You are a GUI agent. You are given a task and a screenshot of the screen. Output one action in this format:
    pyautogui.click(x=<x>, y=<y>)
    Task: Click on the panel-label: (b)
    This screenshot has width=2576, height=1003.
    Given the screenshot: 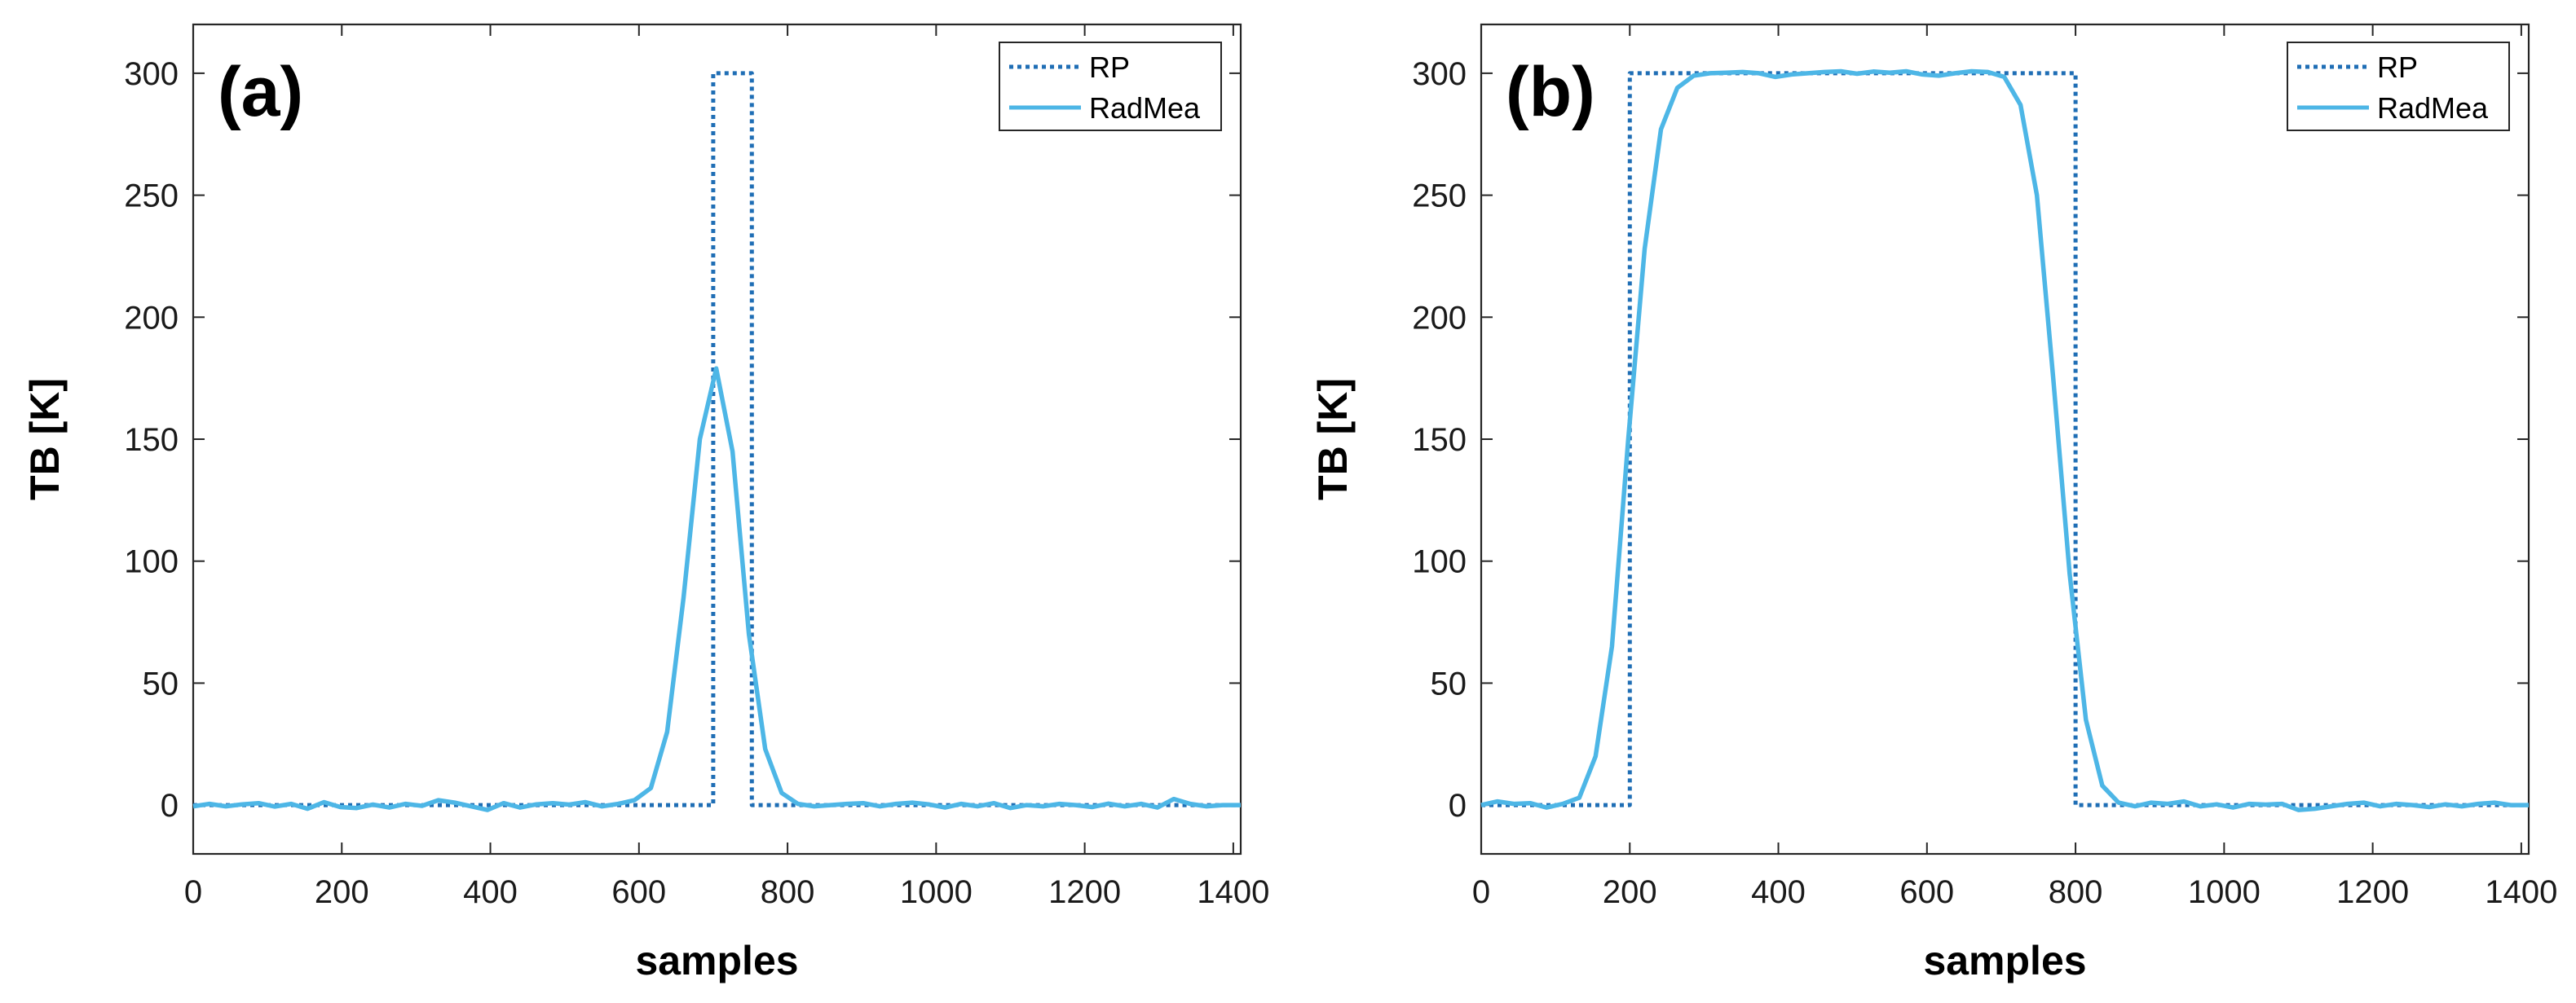 What is the action you would take?
    pyautogui.click(x=1550, y=92)
    